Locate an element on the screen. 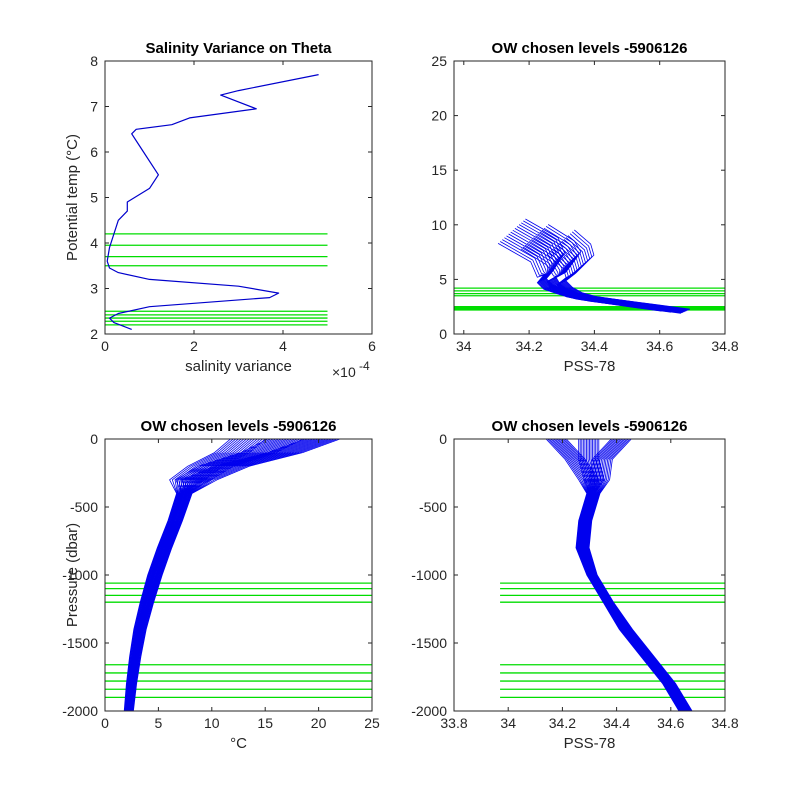 This screenshot has height=800, width=800. x-tick-label: 10 is located at coordinates (212, 723).